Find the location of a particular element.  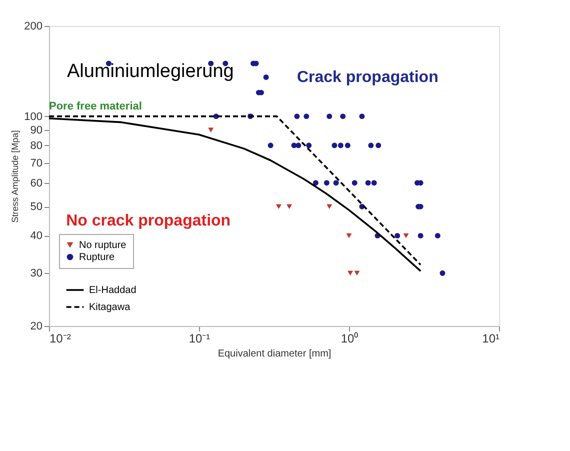

y-tick-label: 80 is located at coordinates (36, 146).